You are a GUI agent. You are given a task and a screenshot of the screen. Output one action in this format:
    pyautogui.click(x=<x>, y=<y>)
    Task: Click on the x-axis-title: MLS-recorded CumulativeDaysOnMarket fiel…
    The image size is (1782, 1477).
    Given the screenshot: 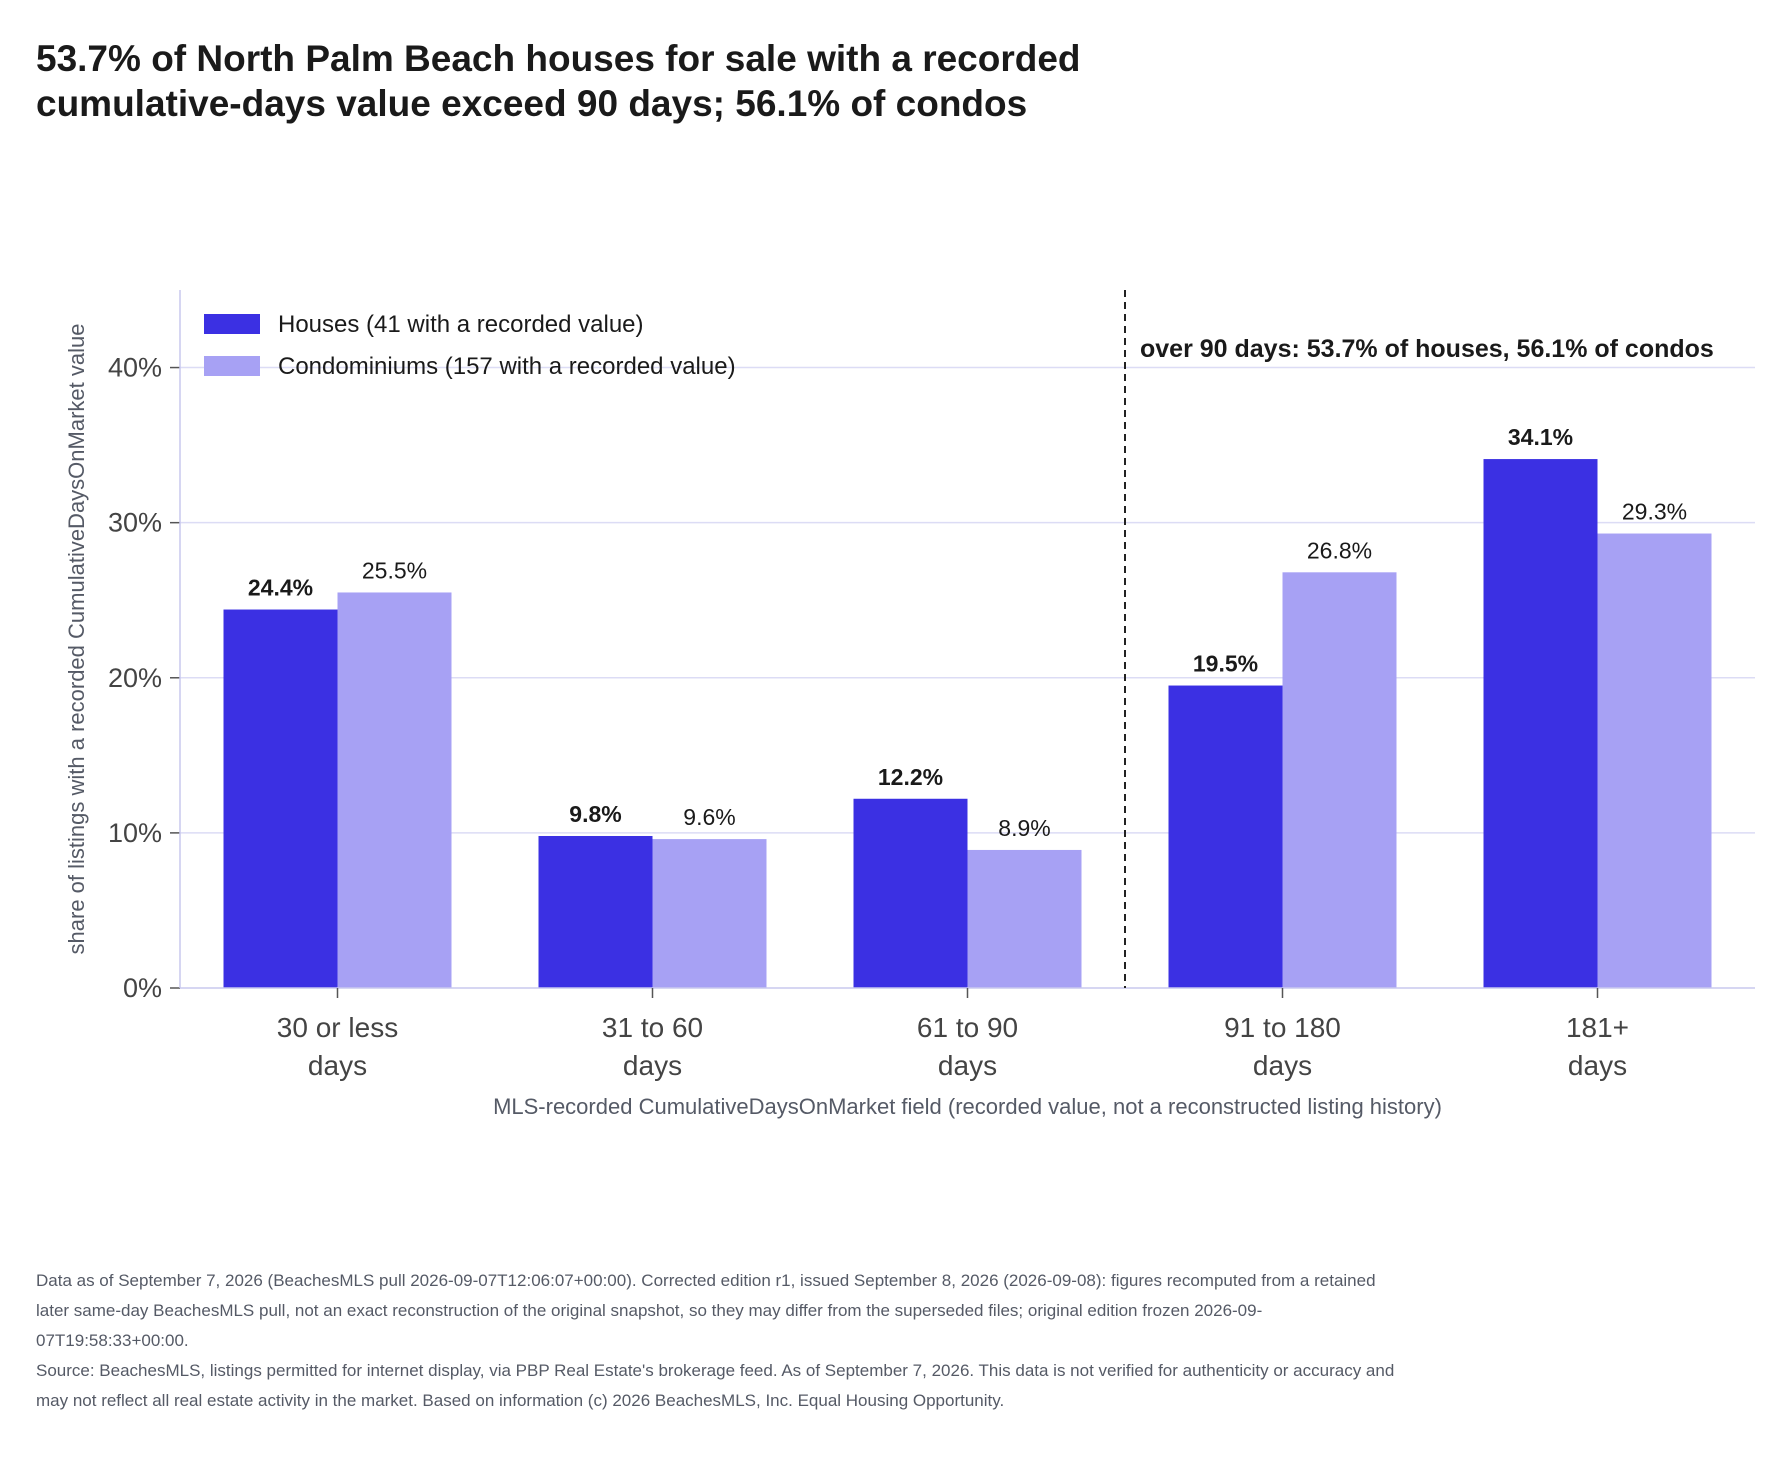 What is the action you would take?
    pyautogui.click(x=967, y=1106)
    